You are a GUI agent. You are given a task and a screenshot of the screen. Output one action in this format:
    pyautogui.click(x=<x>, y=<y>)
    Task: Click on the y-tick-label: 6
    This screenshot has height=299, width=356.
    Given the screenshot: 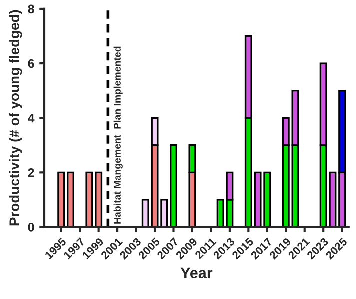 What is the action you would take?
    pyautogui.click(x=31, y=63)
    